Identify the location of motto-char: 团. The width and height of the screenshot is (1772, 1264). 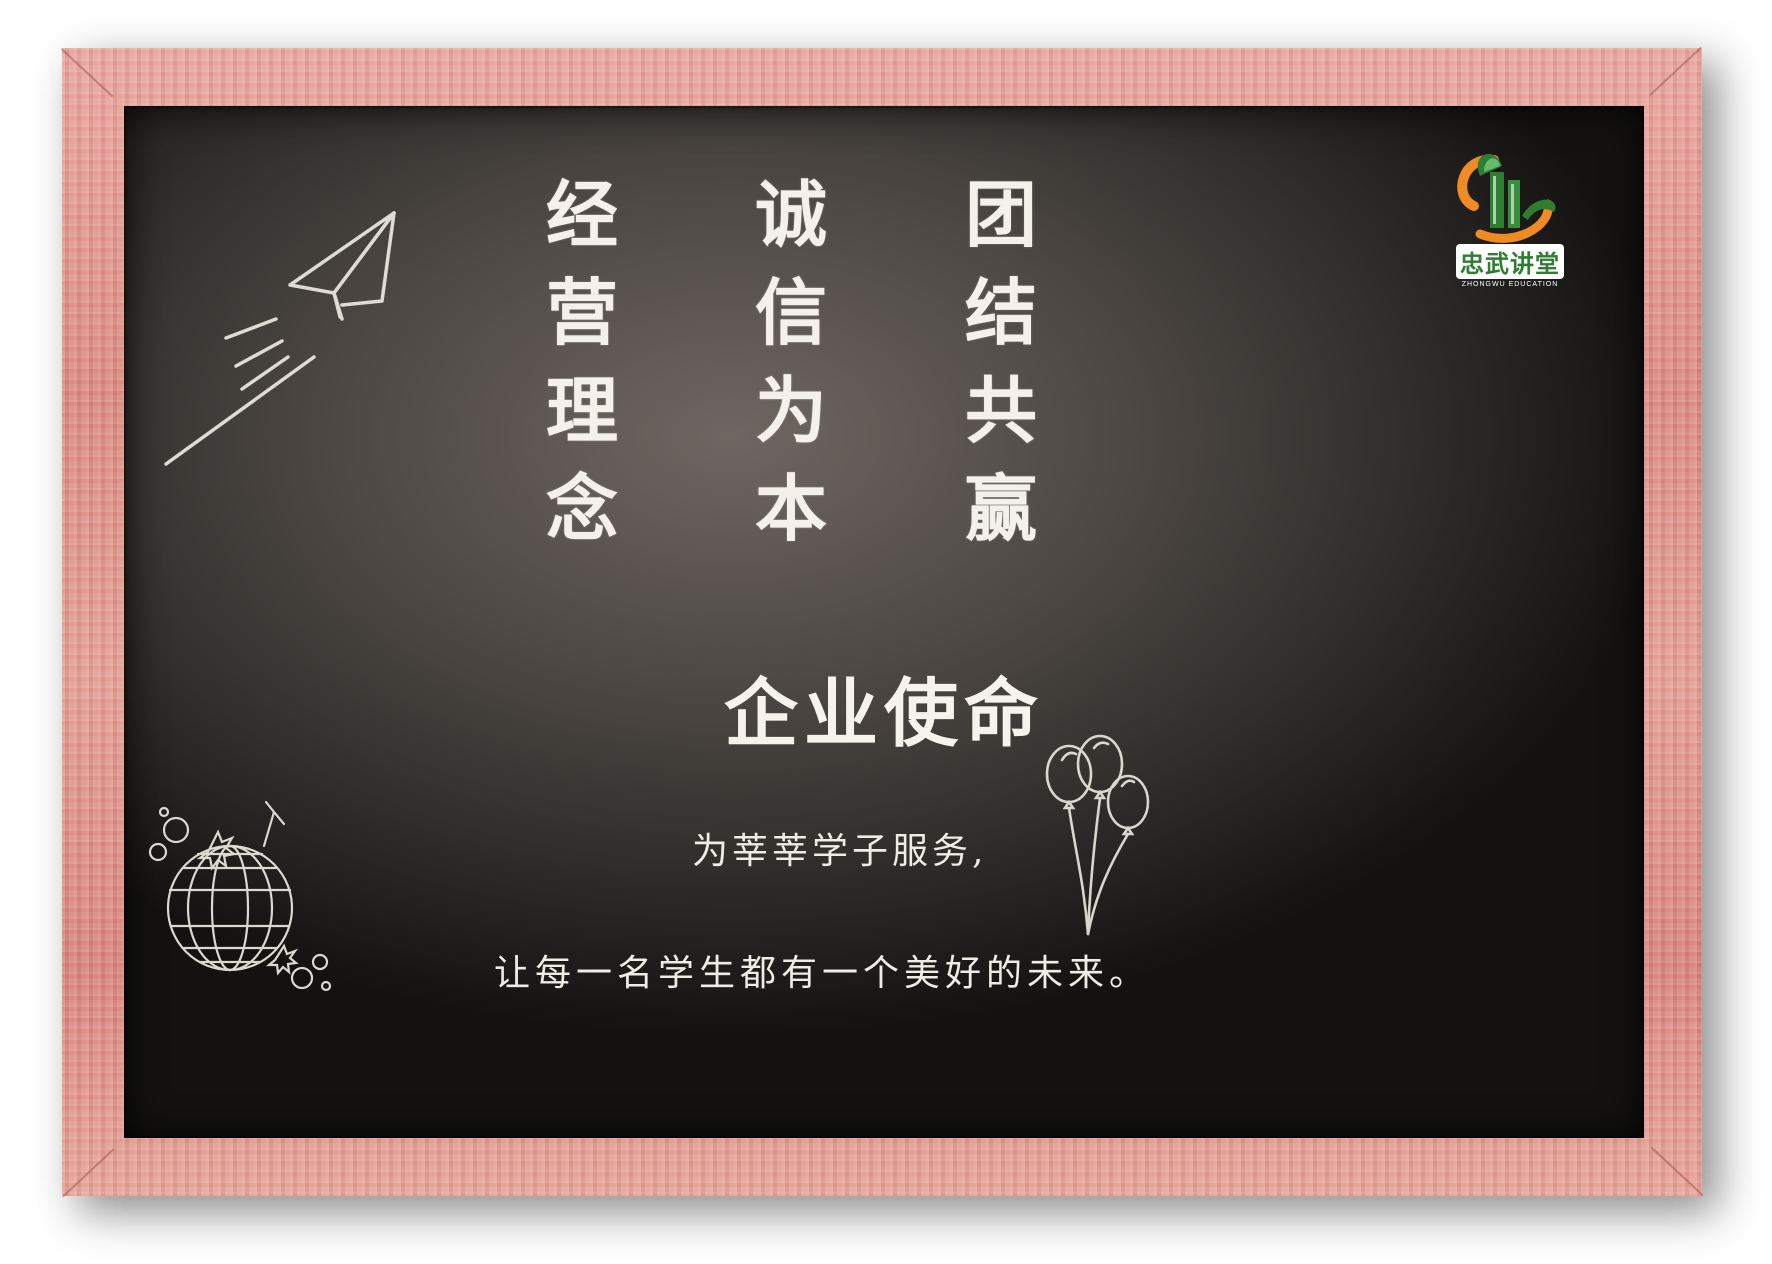
(1000, 214).